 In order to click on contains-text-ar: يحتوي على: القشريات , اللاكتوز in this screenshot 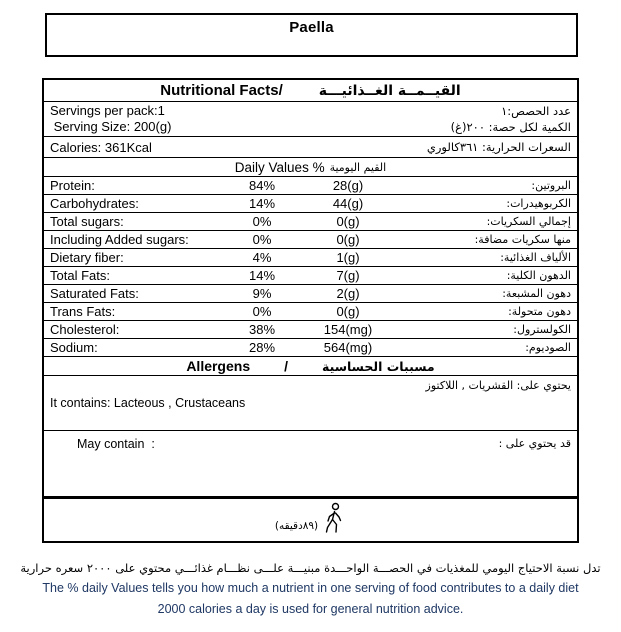, I will do `click(498, 385)`.